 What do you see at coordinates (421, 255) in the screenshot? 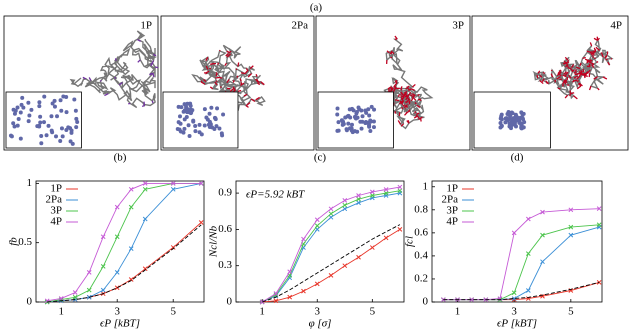
I see `y-tick-label: 0.4` at bounding box center [421, 255].